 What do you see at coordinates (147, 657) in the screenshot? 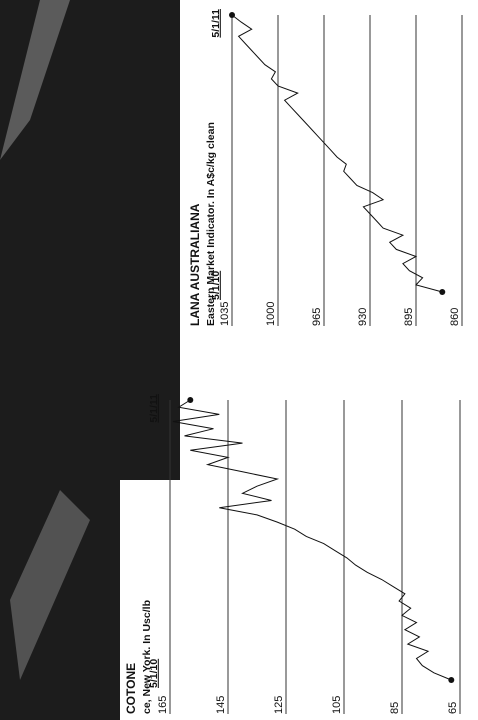
I see `chart-subtitle: ce, New York. In Usc/lb` at bounding box center [147, 657].